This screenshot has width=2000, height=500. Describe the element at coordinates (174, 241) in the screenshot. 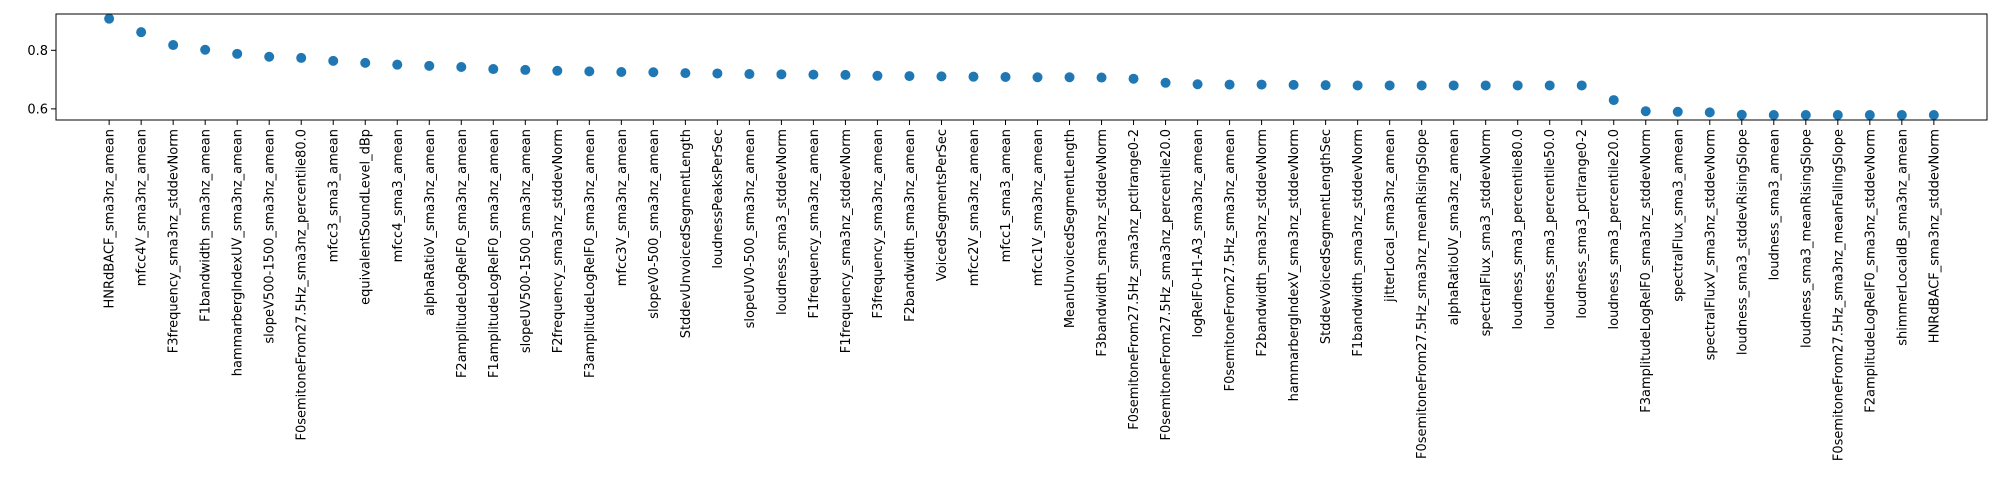

I see `x-tick-label: F3frequency_sma3nz_stddevNorm` at that location.